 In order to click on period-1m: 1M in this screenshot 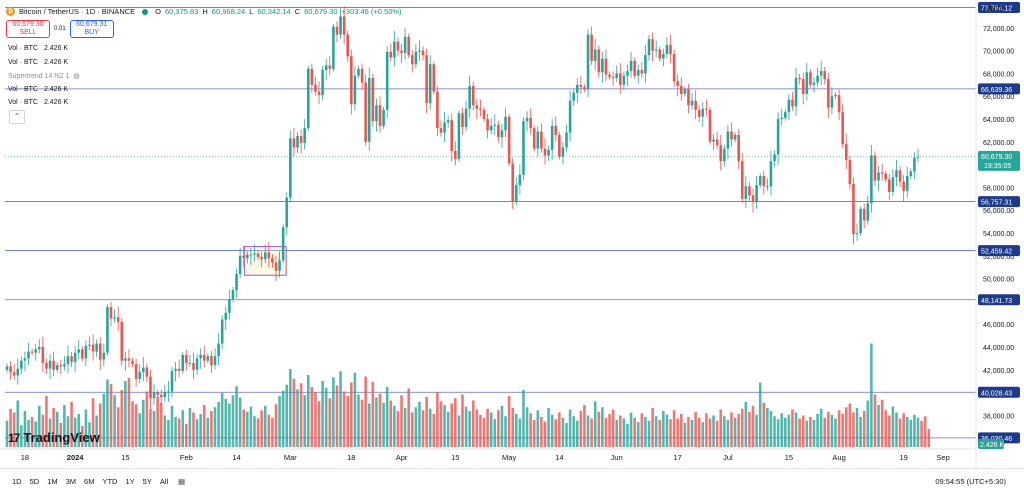, I will do `click(52, 481)`.